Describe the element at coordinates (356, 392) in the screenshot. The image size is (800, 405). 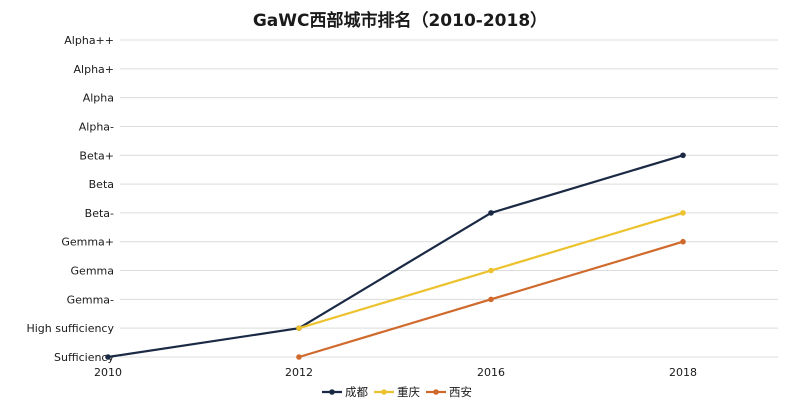
I see `legend-label: 成都` at that location.